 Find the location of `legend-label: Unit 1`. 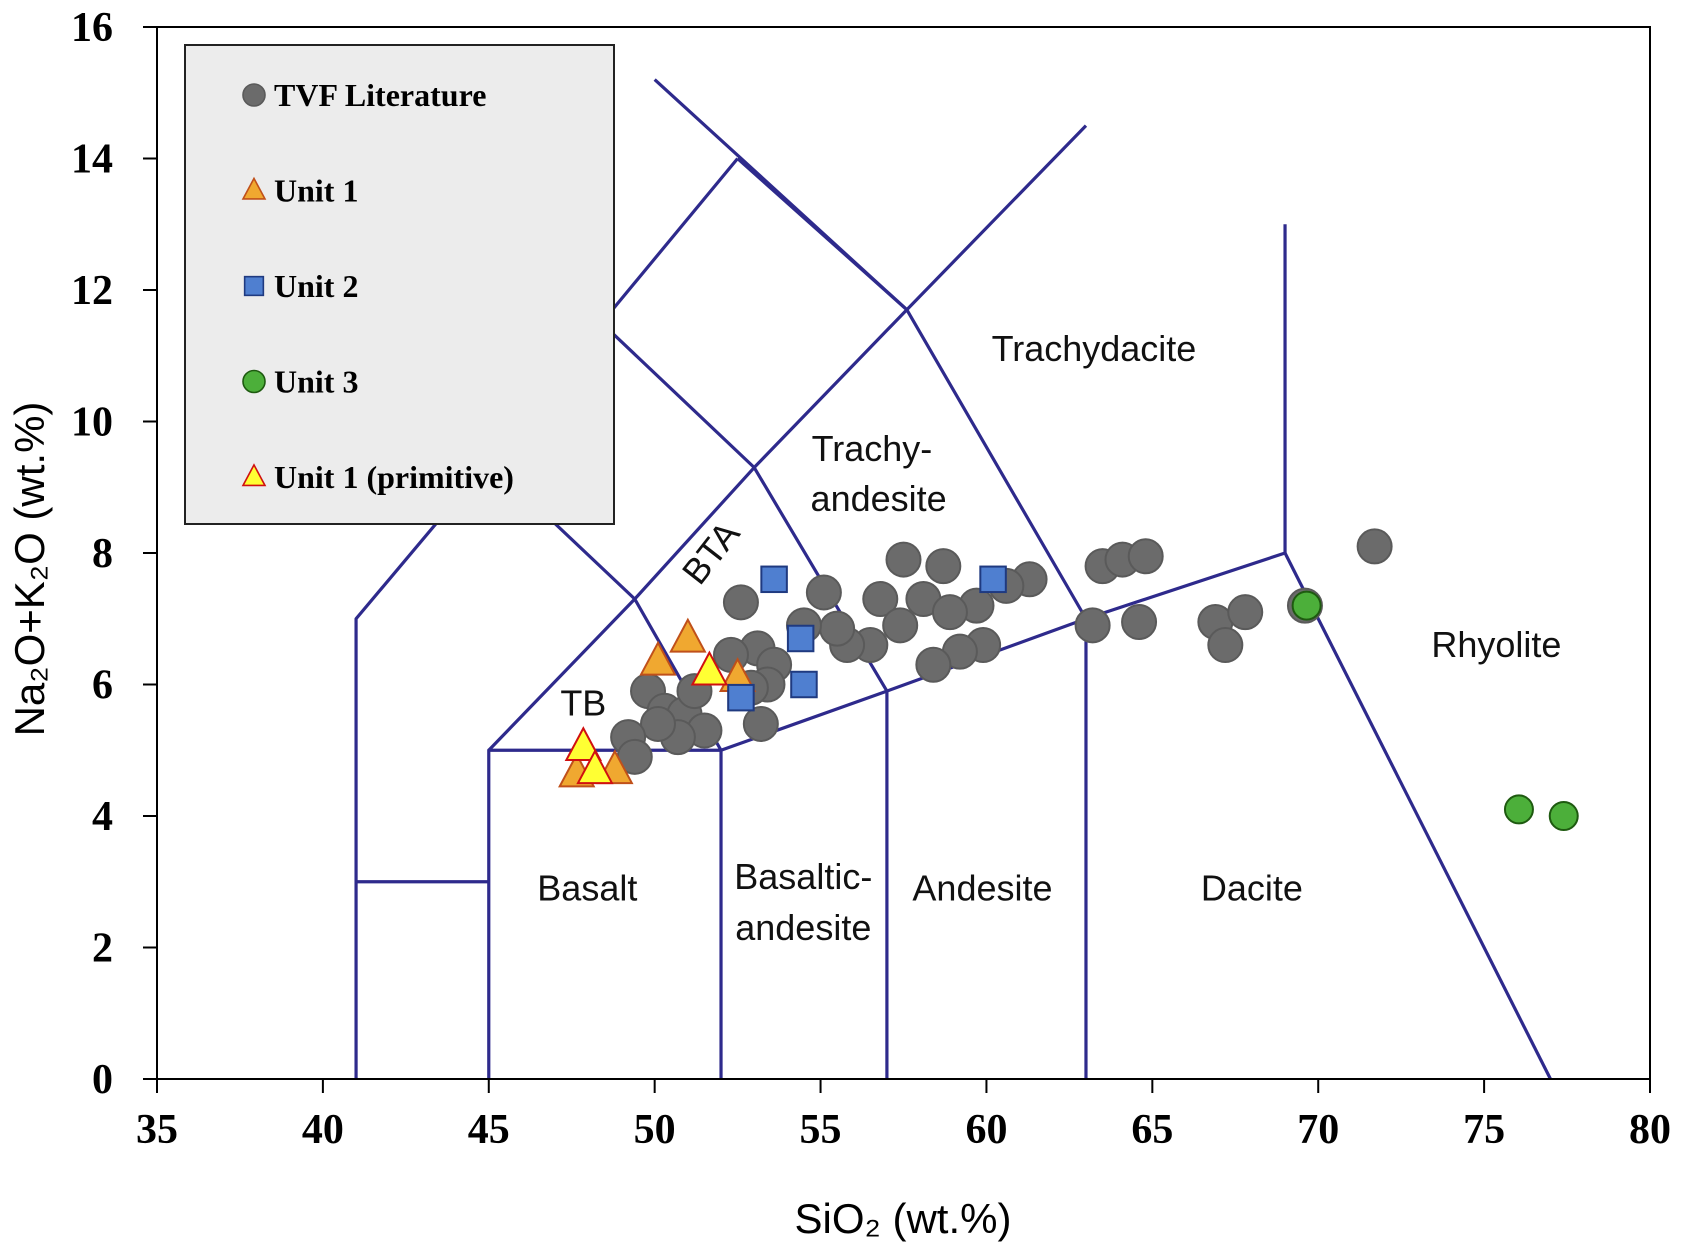

legend-label: Unit 1 is located at coordinates (316, 191).